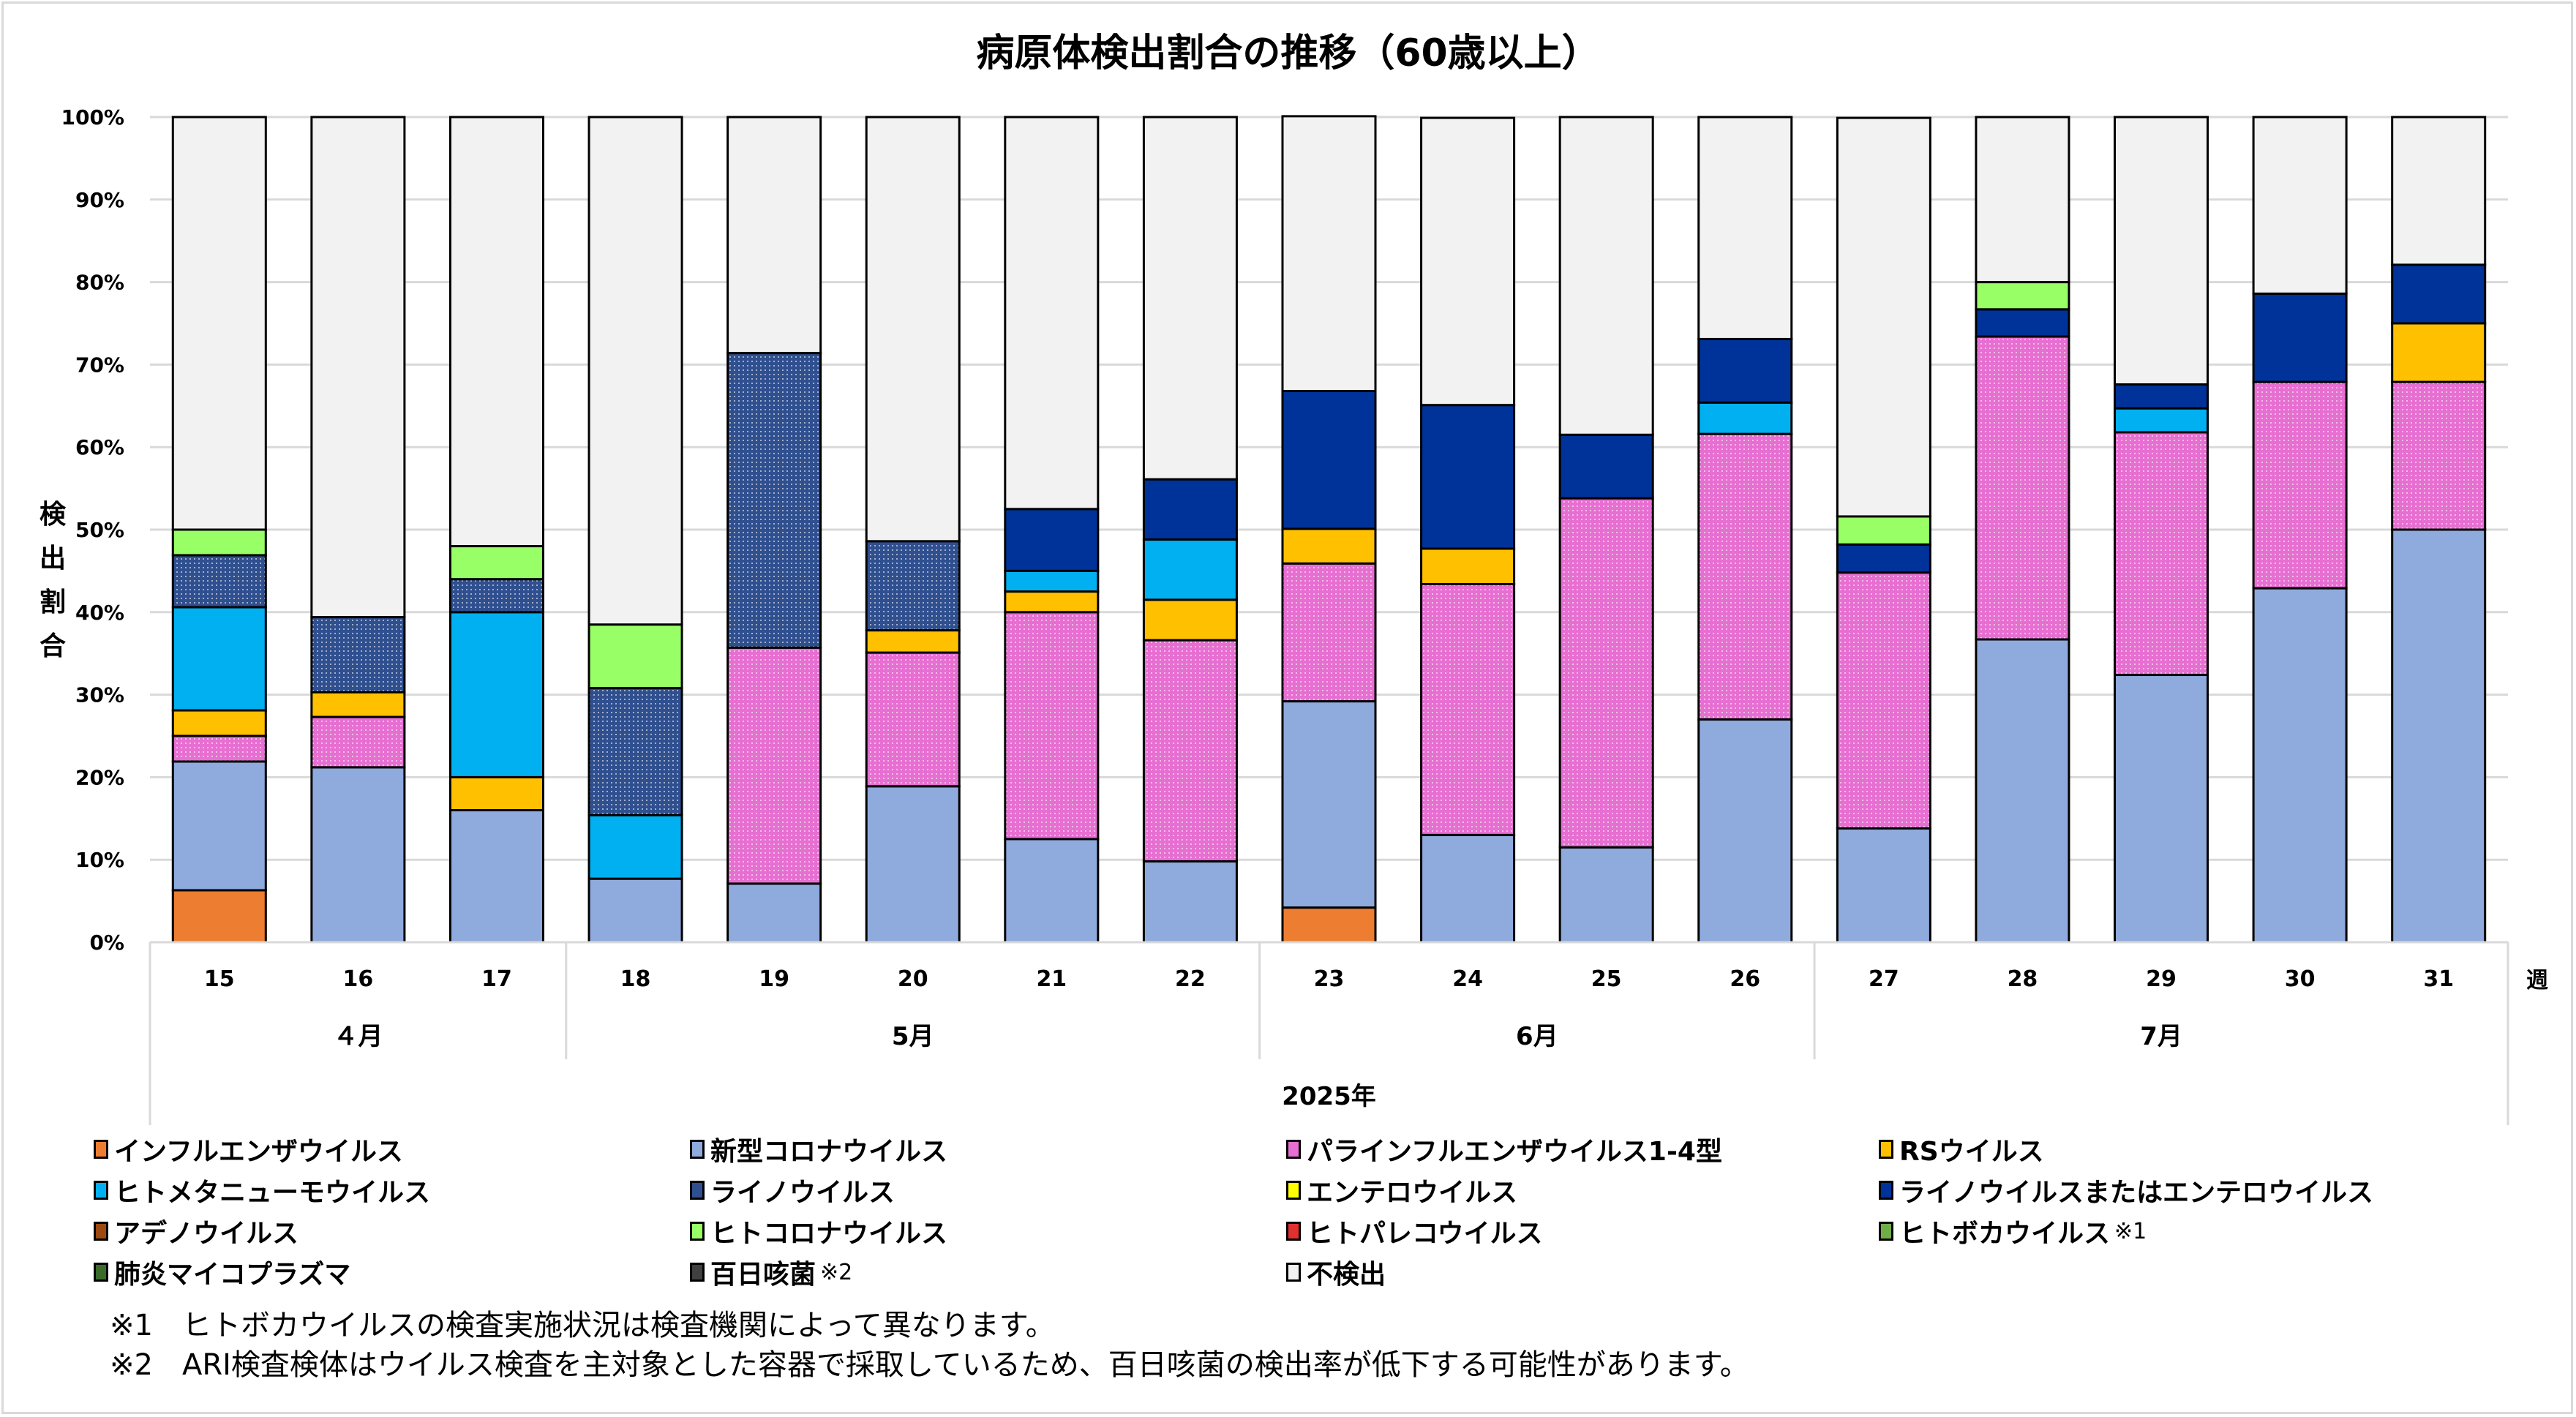  I want to click on legend-label: ヒトメタニューモウイルス, so click(273, 1193).